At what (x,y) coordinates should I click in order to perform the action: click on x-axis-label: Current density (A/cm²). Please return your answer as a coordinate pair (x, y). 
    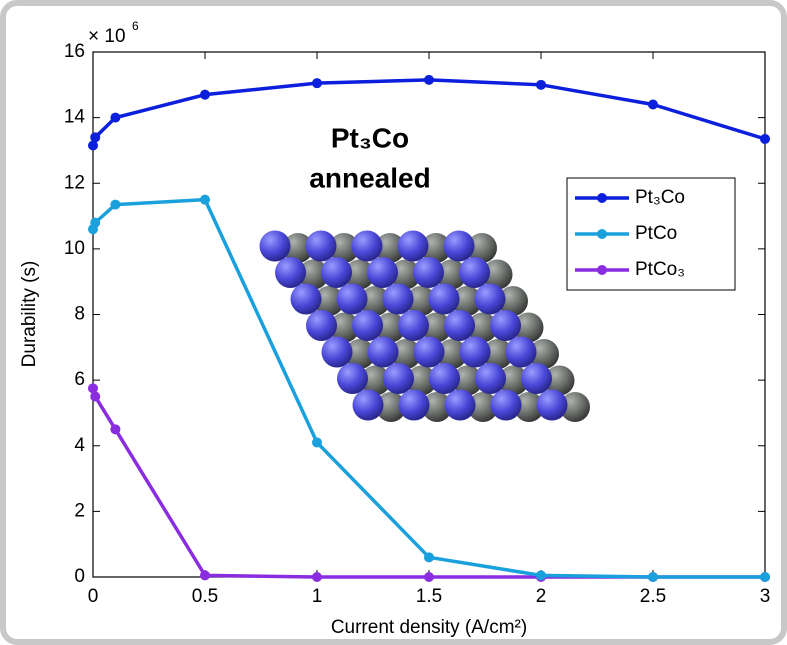
    Looking at the image, I should click on (429, 627).